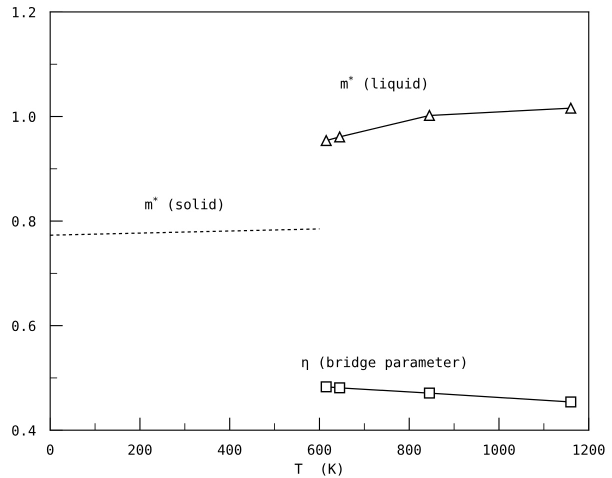 This screenshot has width=612, height=478. What do you see at coordinates (24, 12) in the screenshot?
I see `y-tick-label: 1.2` at bounding box center [24, 12].